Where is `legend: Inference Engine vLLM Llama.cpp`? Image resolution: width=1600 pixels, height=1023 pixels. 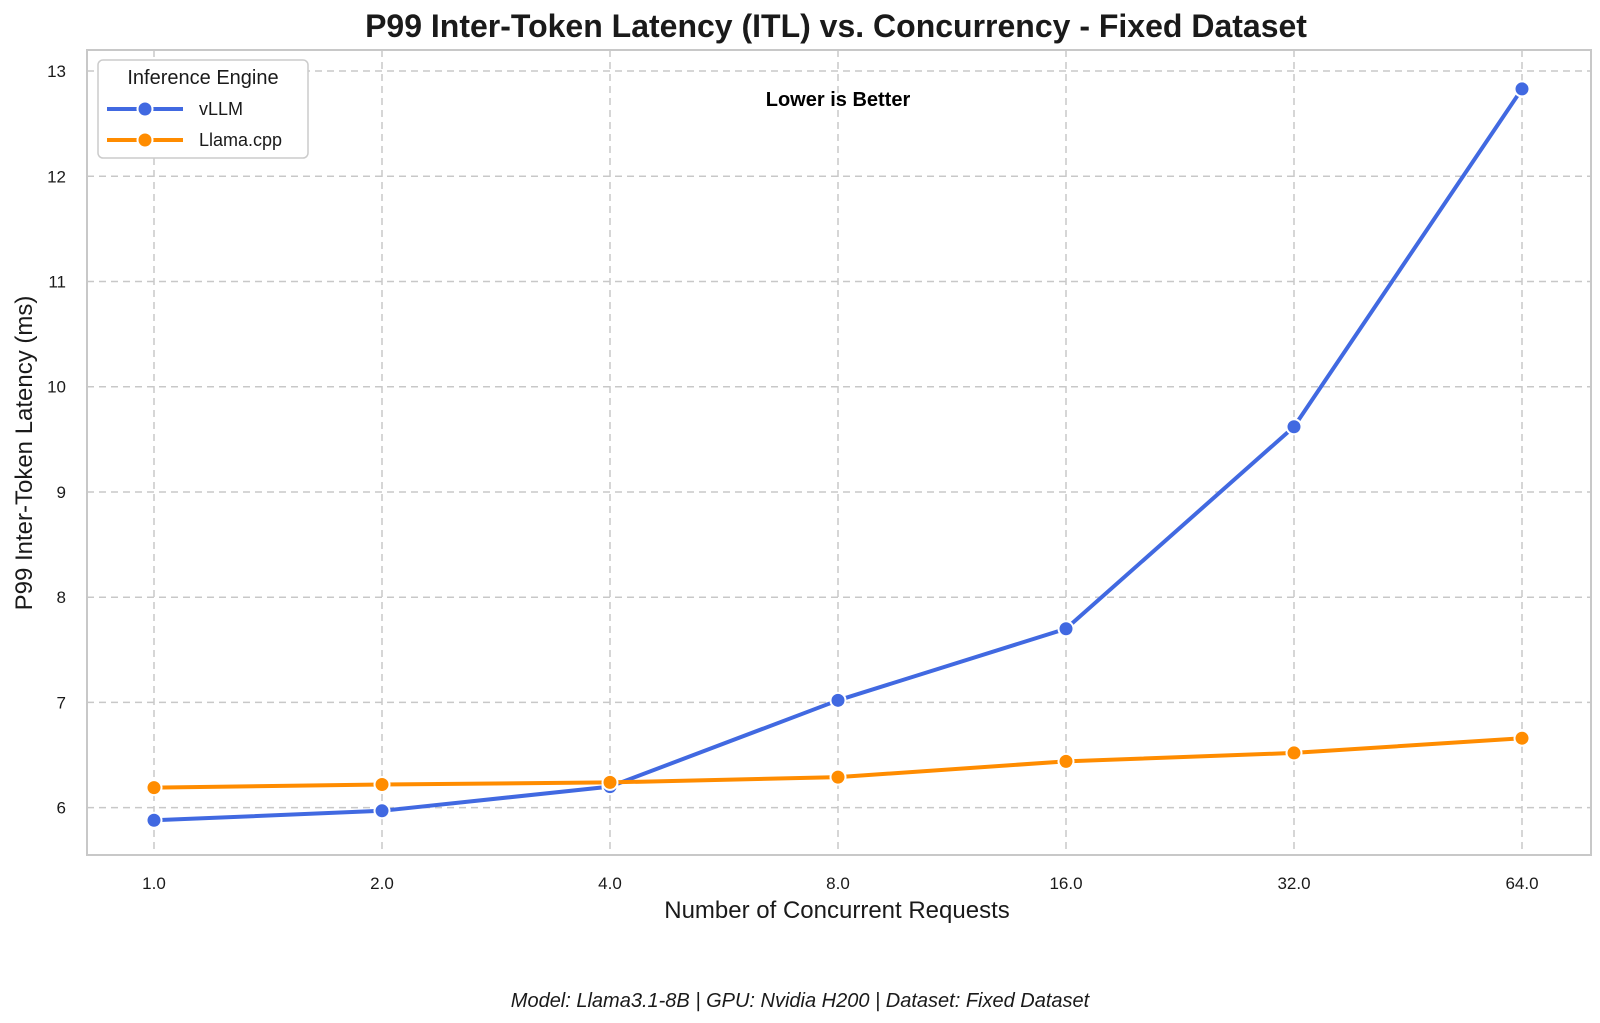 legend: Inference Engine vLLM Llama.cpp is located at coordinates (203, 109).